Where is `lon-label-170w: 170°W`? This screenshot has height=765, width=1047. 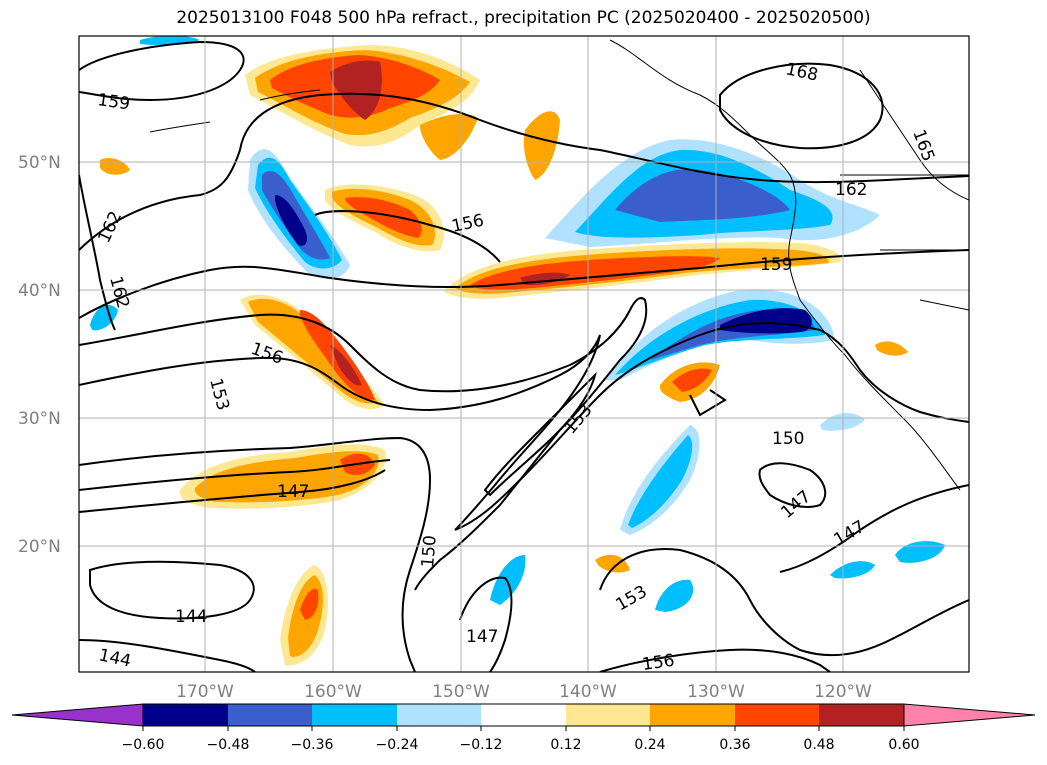
lon-label-170w: 170°W is located at coordinates (205, 692).